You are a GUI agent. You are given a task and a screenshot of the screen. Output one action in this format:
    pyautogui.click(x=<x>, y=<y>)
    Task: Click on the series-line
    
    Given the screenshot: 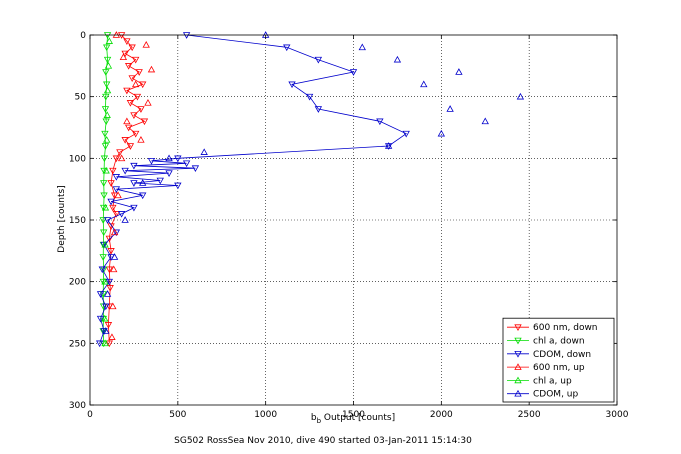 What is the action you would take?
    pyautogui.click(x=126, y=189)
    